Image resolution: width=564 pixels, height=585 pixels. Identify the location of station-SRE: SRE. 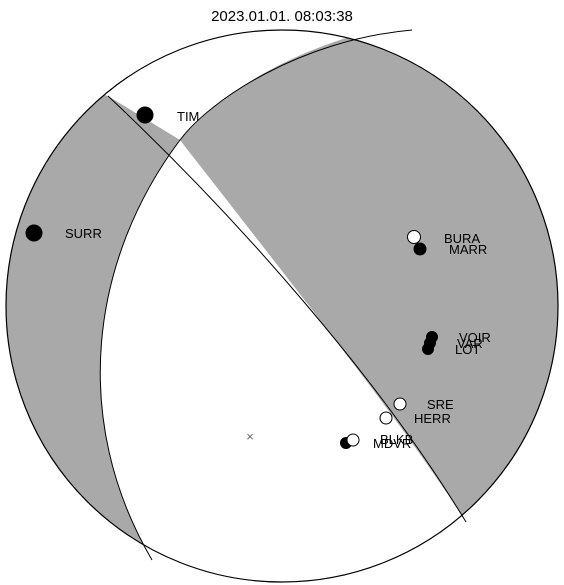
(423, 404).